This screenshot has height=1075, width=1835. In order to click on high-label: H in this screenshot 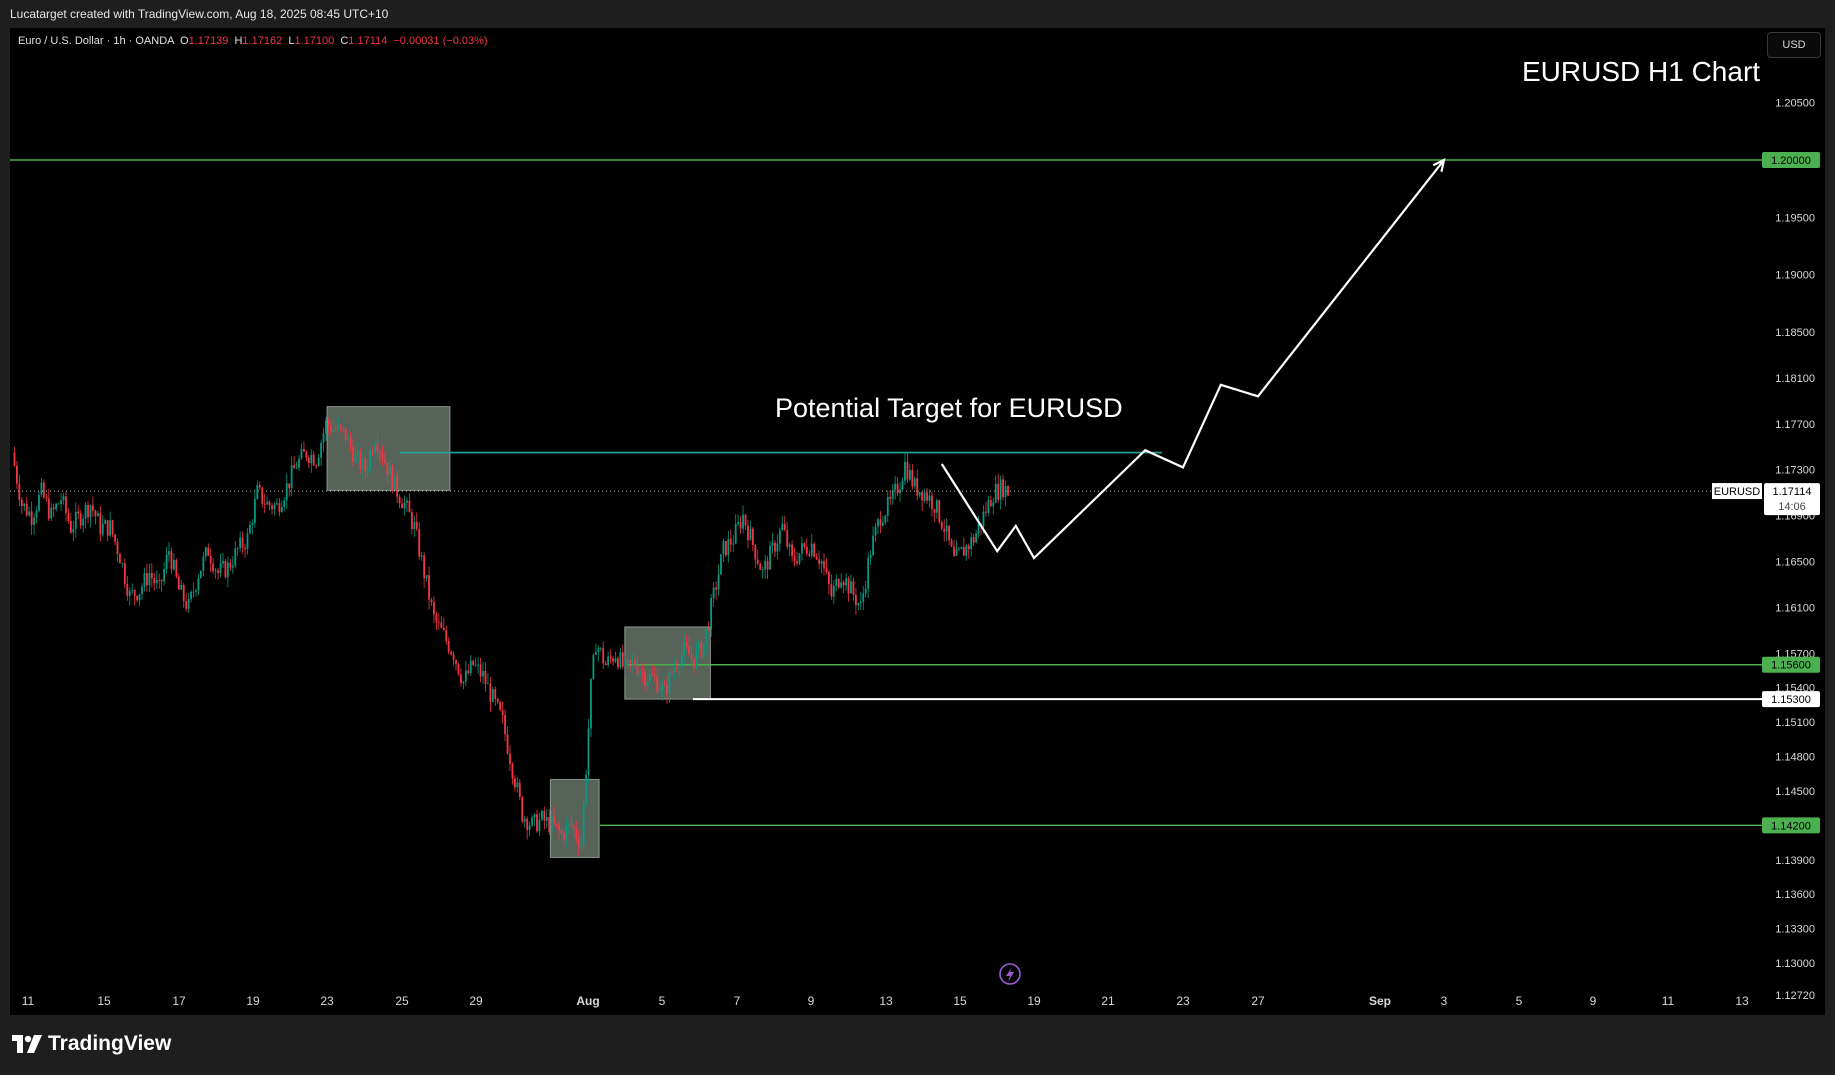, I will do `click(238, 41)`.